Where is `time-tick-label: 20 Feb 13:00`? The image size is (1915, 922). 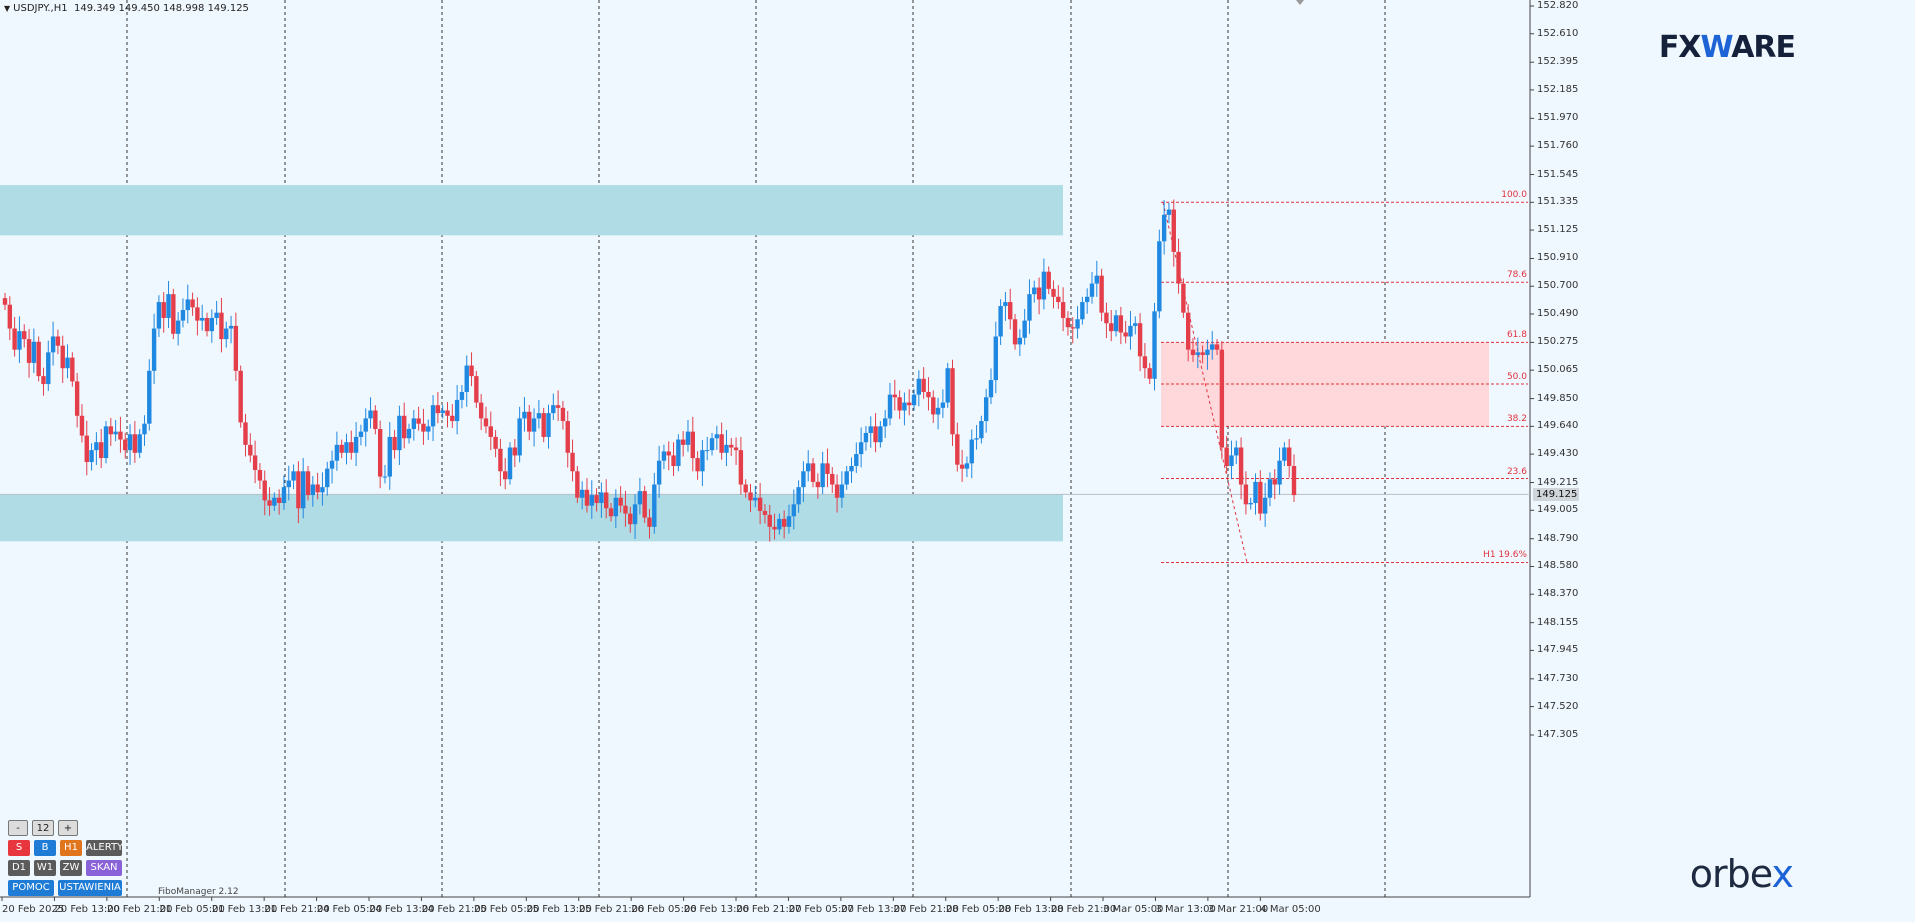 time-tick-label: 20 Feb 13:00 is located at coordinates (87, 909).